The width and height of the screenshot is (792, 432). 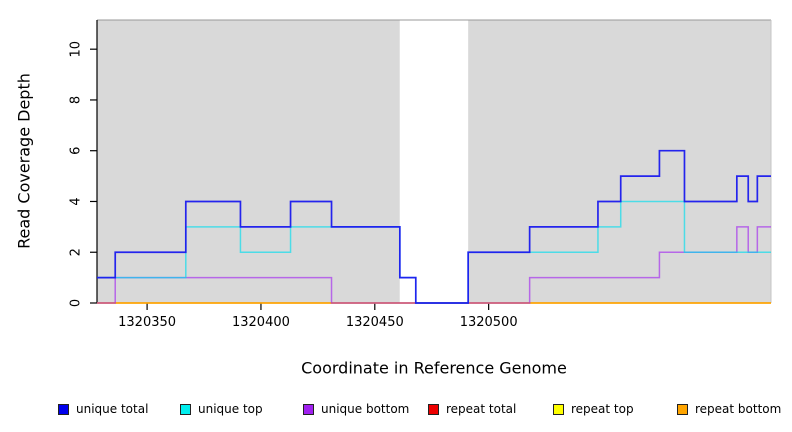 I want to click on legend-swatch-repeat-bottom, so click(x=682, y=409).